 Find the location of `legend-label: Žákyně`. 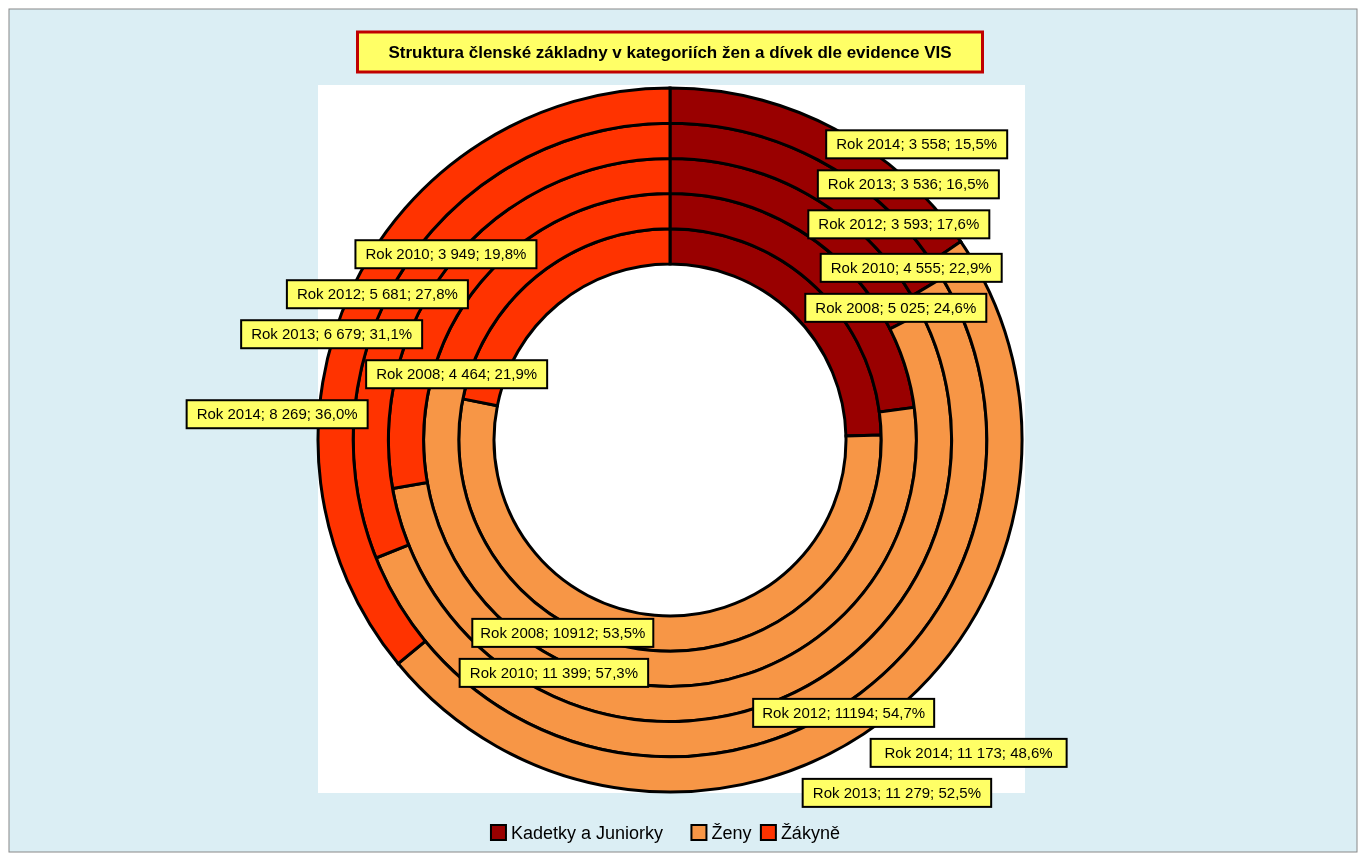

legend-label: Žákyně is located at coordinates (810, 833).